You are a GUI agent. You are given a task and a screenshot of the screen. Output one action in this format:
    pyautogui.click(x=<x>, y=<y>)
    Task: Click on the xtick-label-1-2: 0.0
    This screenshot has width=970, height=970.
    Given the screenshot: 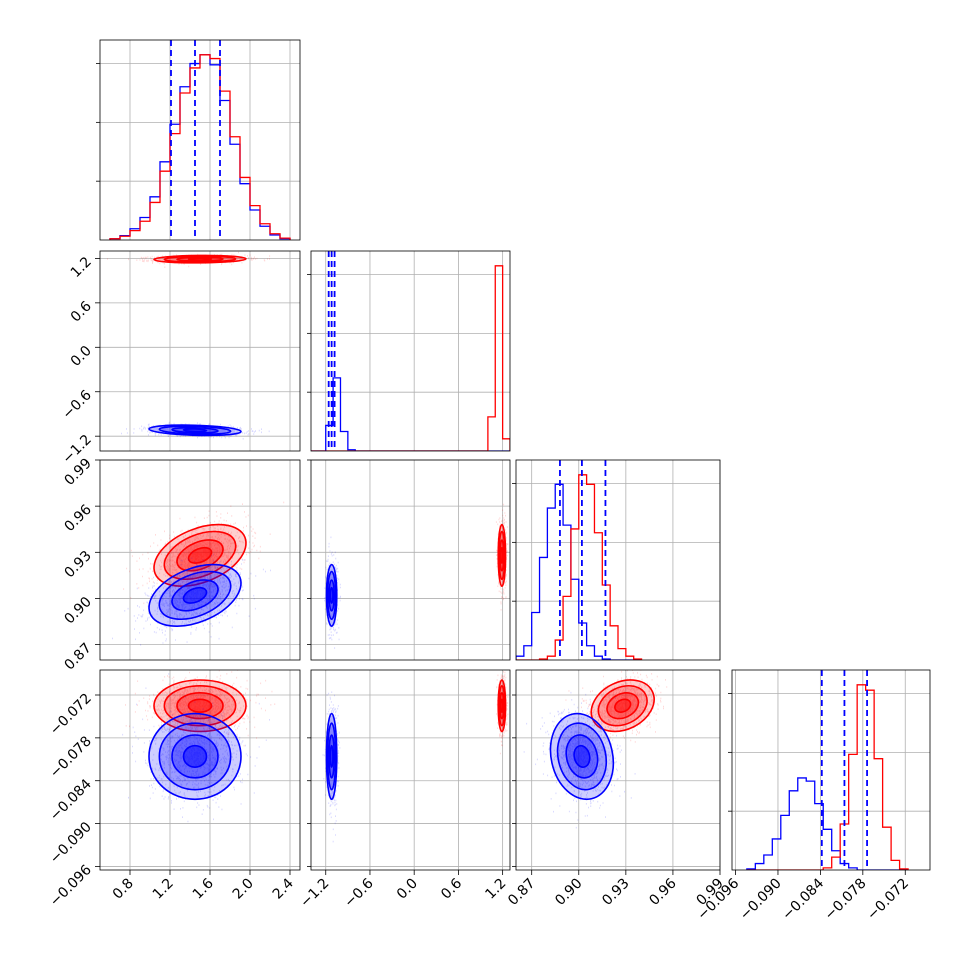 What is the action you would take?
    pyautogui.click(x=407, y=889)
    